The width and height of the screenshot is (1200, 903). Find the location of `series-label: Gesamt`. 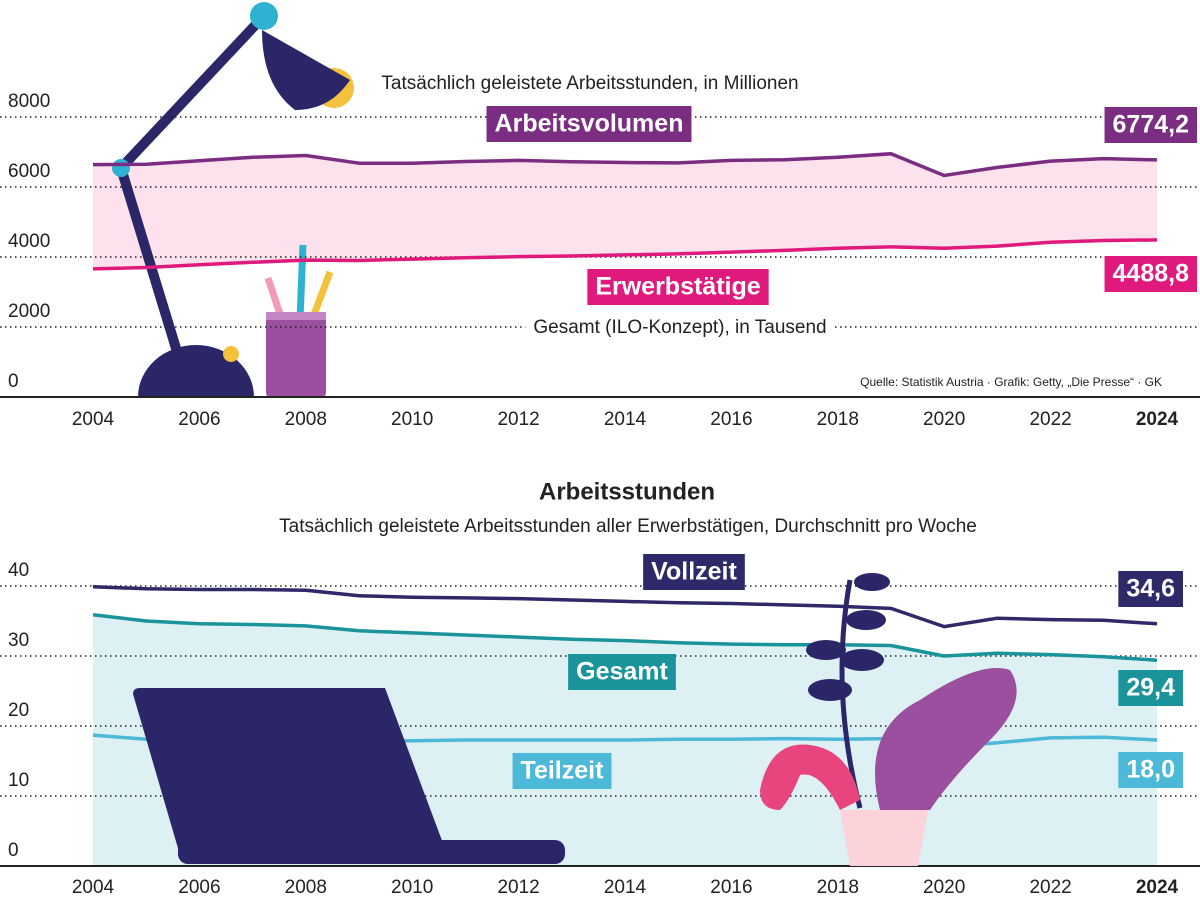

series-label: Gesamt is located at coordinates (622, 672).